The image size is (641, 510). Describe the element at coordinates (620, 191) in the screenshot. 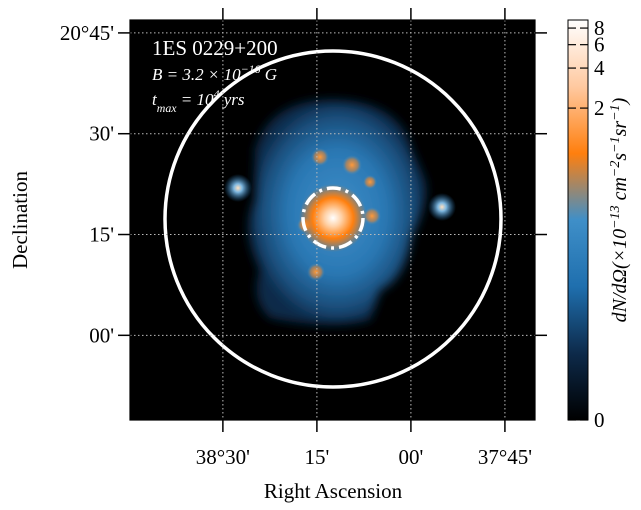

I see `text-segment: cm` at that location.